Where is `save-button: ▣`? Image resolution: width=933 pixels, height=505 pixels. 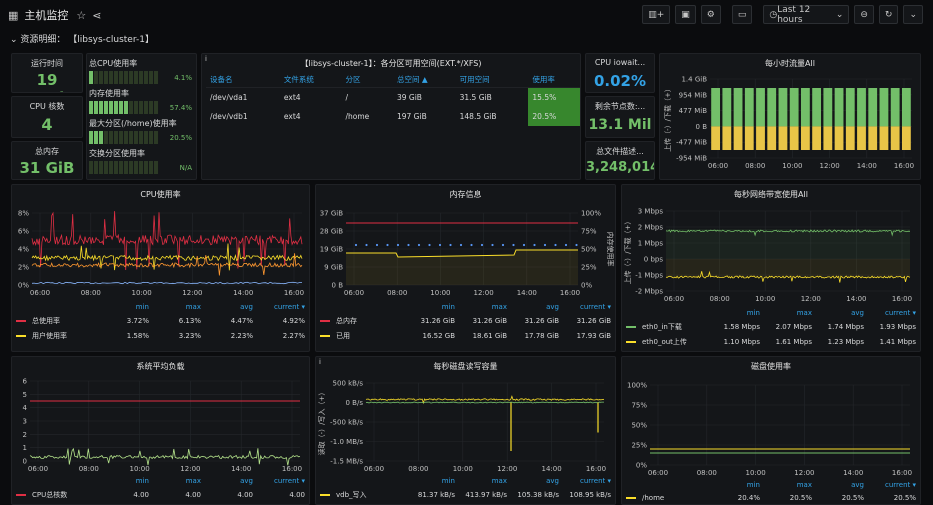
save-button: ▣ is located at coordinates (685, 14).